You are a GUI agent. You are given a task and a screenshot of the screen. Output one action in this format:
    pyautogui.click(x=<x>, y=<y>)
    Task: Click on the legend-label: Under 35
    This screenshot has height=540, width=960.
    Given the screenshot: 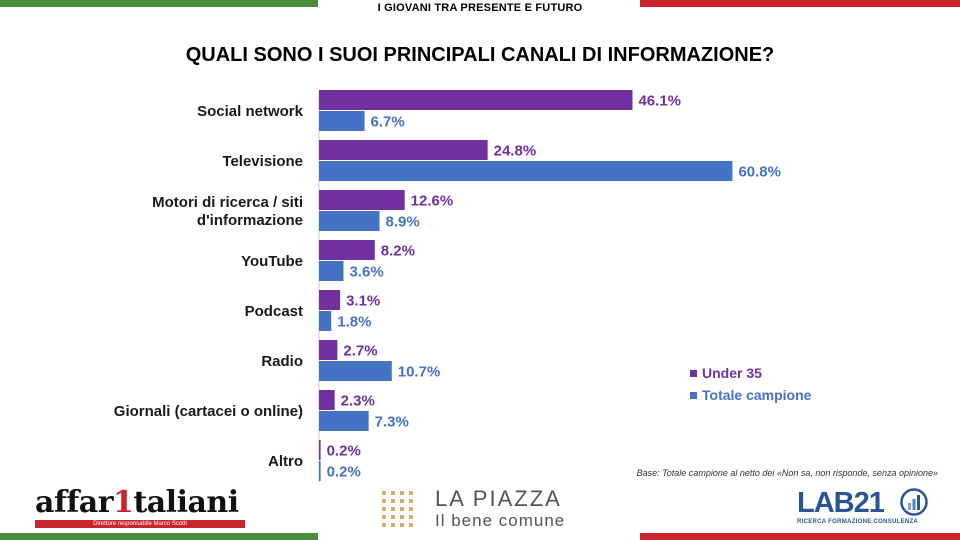 What is the action you would take?
    pyautogui.click(x=732, y=373)
    